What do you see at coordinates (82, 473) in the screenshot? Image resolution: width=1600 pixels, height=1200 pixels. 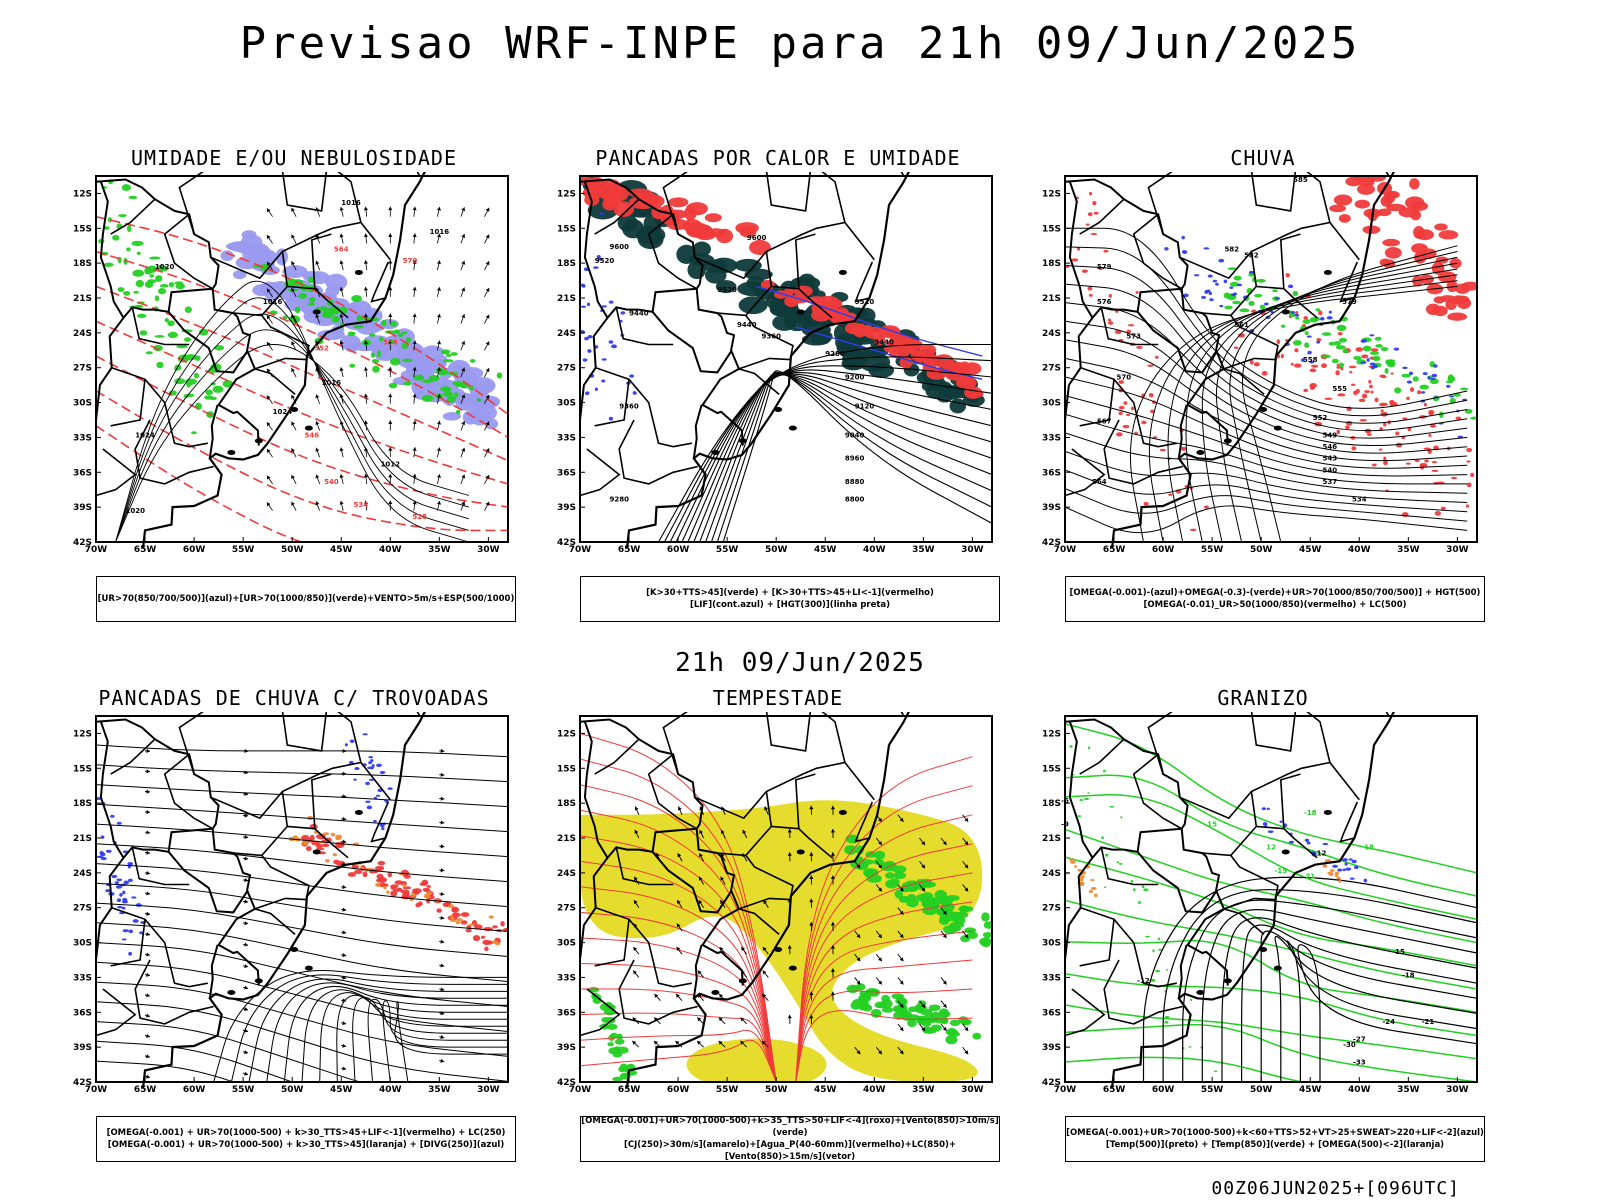 I see `lat-tick-label: 36S` at bounding box center [82, 473].